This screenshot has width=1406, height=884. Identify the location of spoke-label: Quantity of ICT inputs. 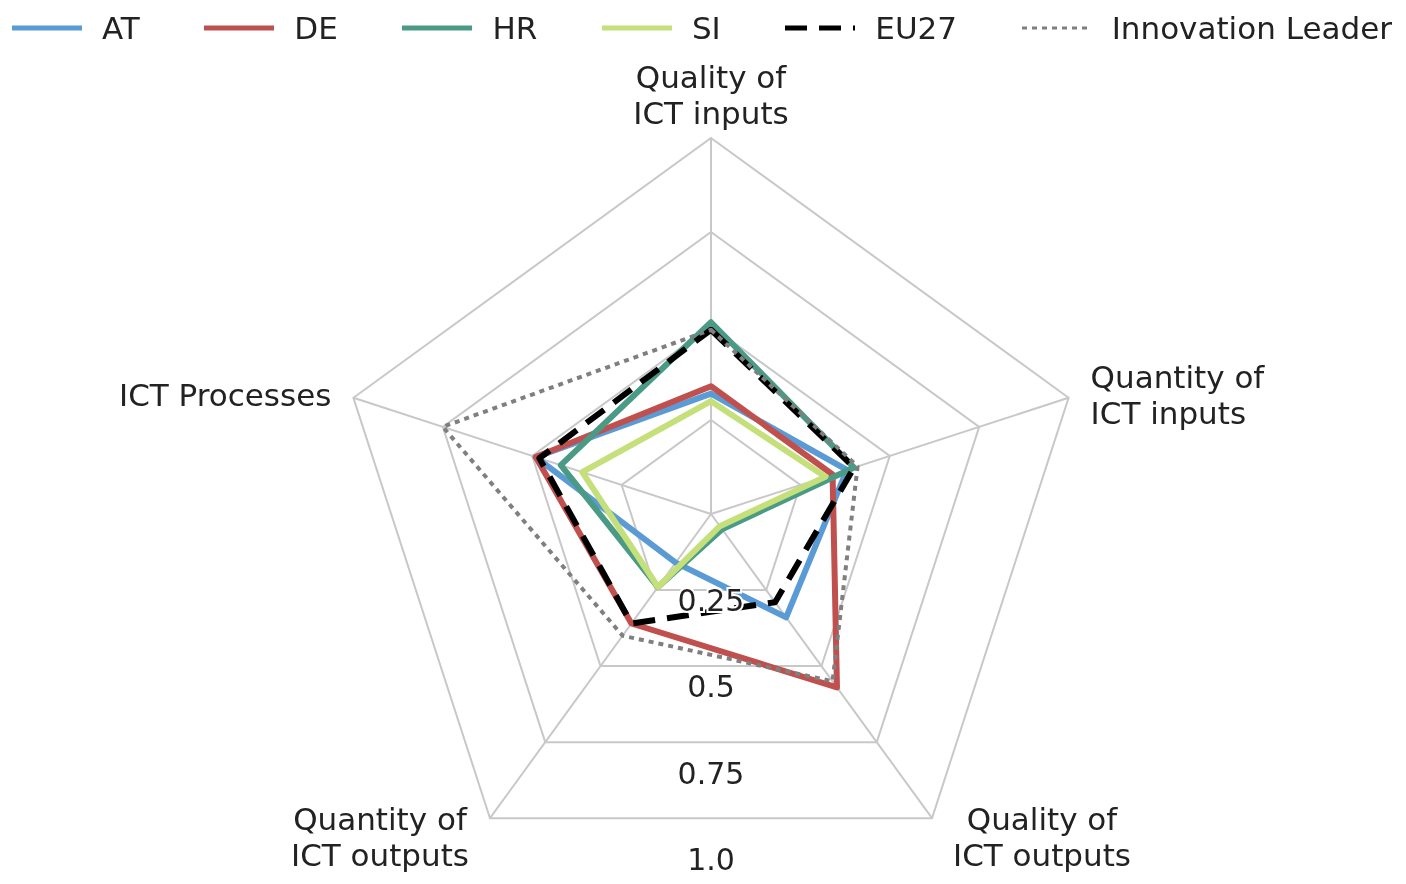
(1178, 394).